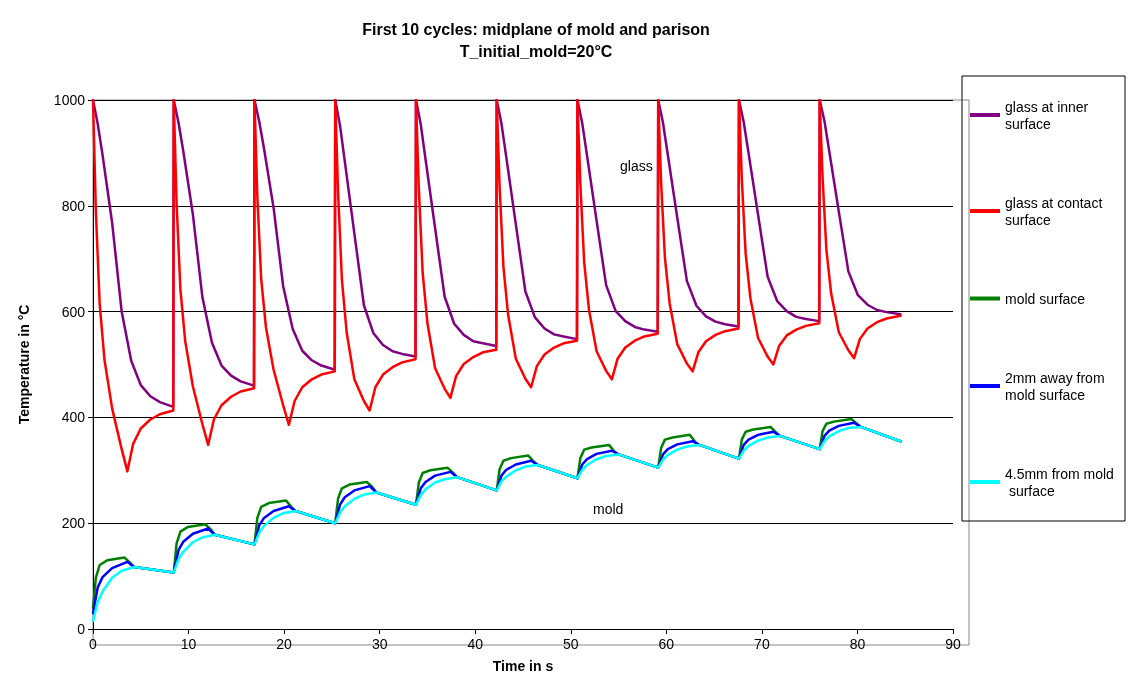 Image resolution: width=1141 pixels, height=699 pixels. I want to click on chart-title: First 10 cycles: midplane of mold and parison, so click(536, 29).